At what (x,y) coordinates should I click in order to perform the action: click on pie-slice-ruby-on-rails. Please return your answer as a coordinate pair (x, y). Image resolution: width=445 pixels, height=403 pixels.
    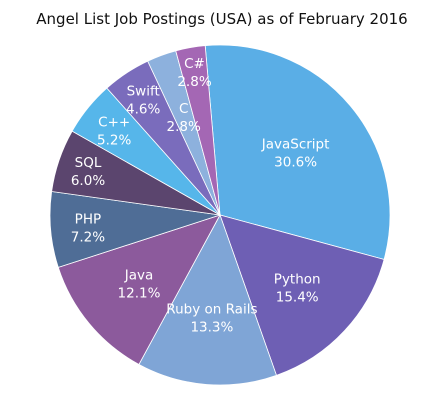
    Looking at the image, I should click on (207, 300).